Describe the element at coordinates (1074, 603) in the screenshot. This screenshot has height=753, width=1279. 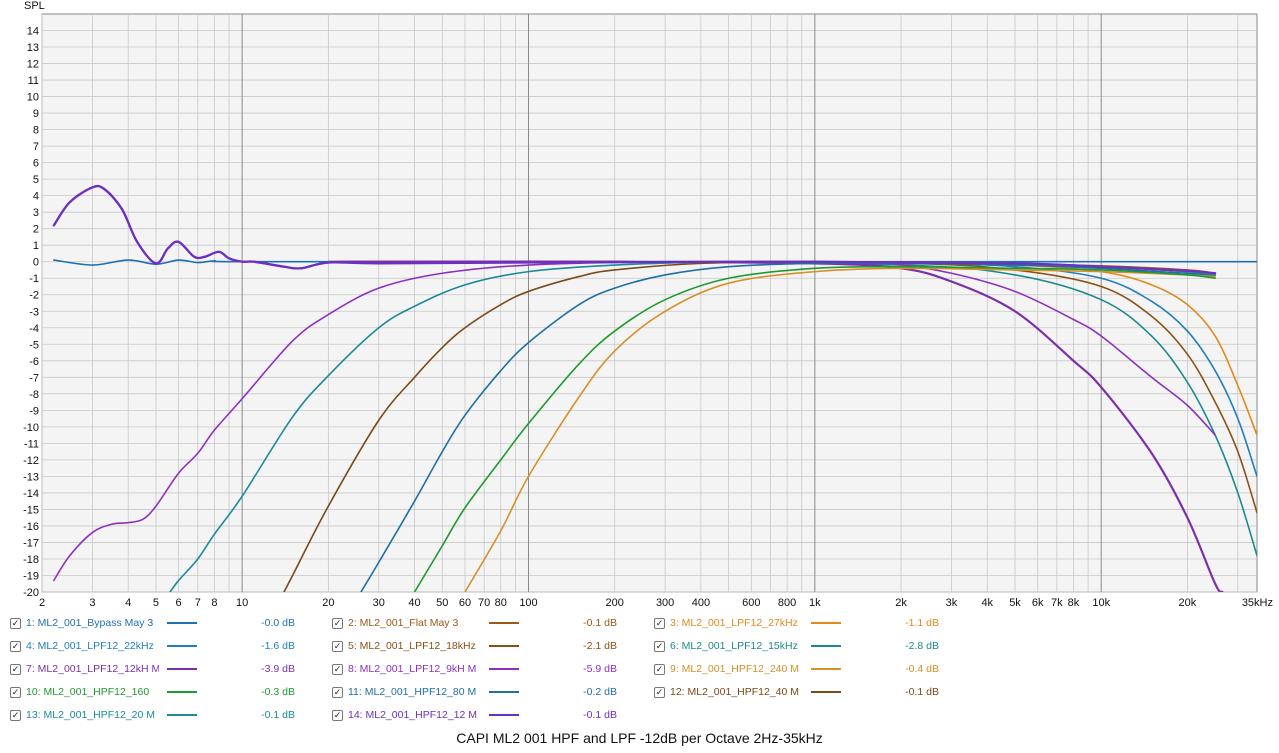
I see `x-tick-label: 8k` at that location.